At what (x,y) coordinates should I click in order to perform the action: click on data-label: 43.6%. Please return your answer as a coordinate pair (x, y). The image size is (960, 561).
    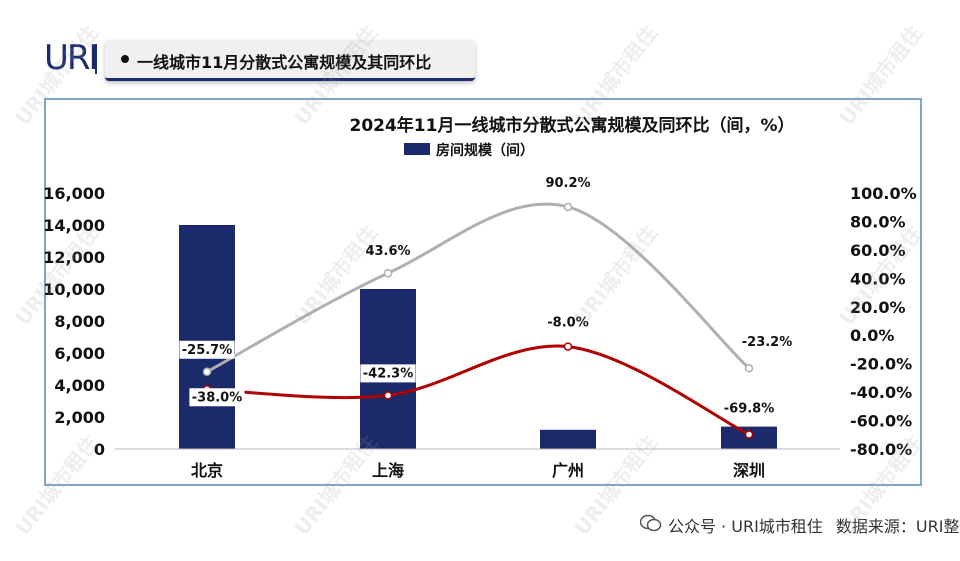
    Looking at the image, I should click on (387, 251).